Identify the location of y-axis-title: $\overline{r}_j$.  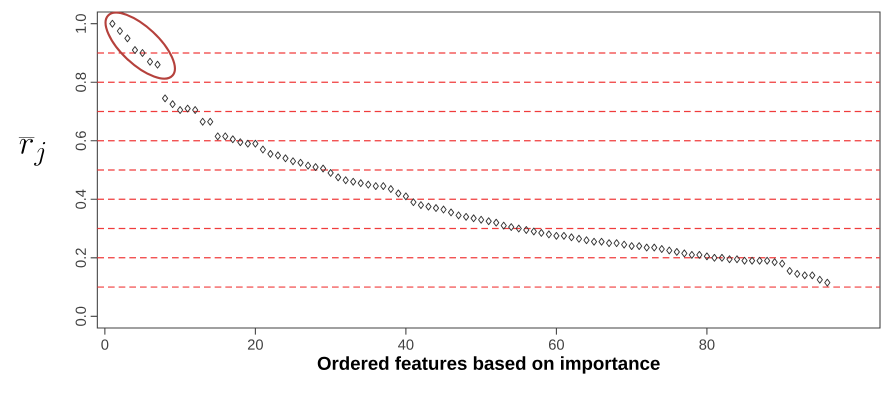
(32, 151).